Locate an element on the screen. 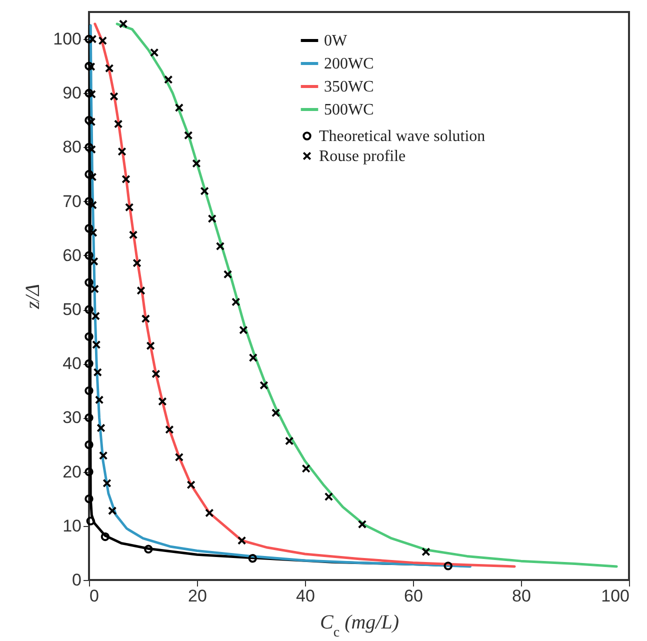 Image resolution: width=647 pixels, height=641 pixels. y-tick-label: 70 is located at coordinates (72, 201).